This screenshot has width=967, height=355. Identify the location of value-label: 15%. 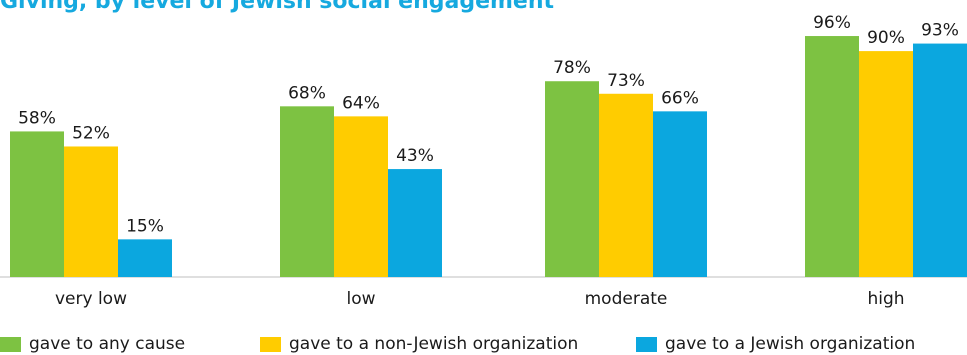
(145, 226).